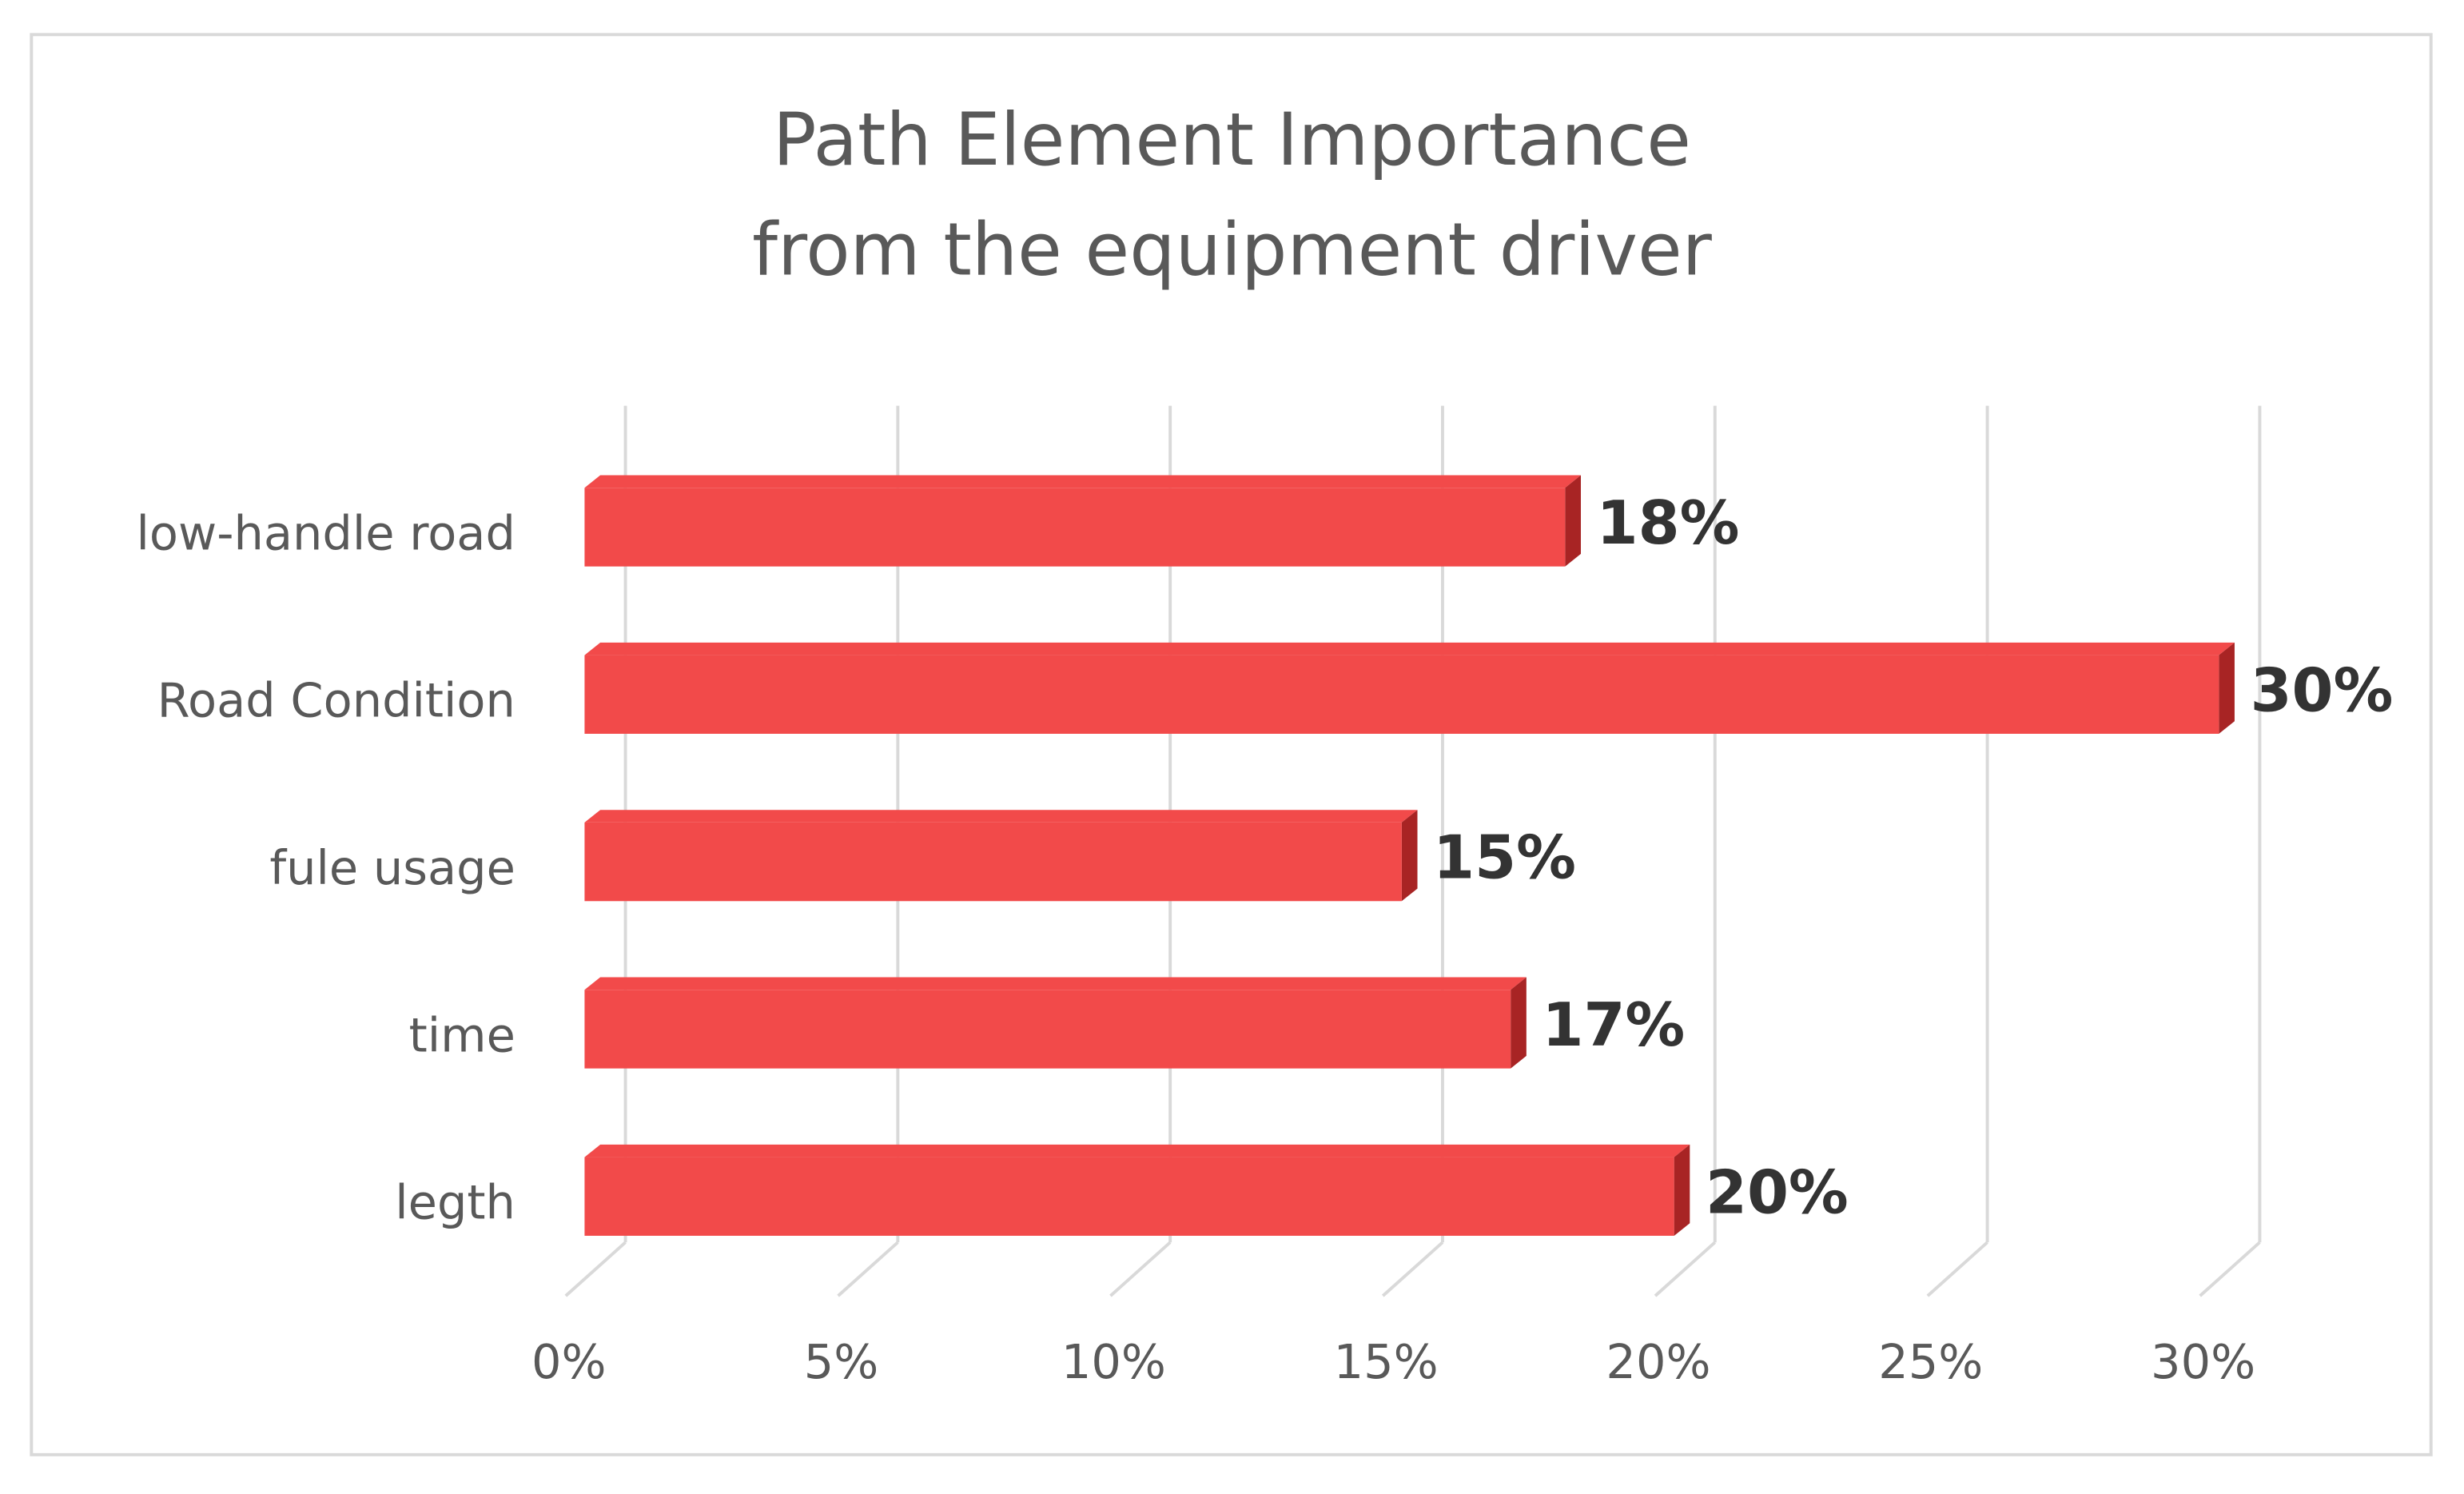 This screenshot has width=2464, height=1494. Describe the element at coordinates (841, 1361) in the screenshot. I see `x-tick-label: 5%` at that location.